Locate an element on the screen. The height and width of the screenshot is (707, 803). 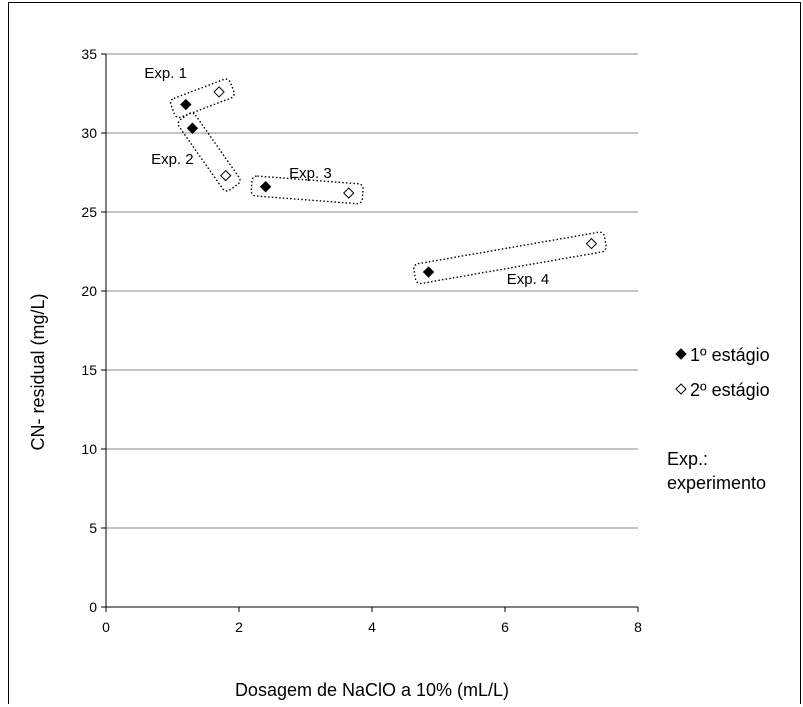
y-tick-label-20: 20 is located at coordinates (89, 291).